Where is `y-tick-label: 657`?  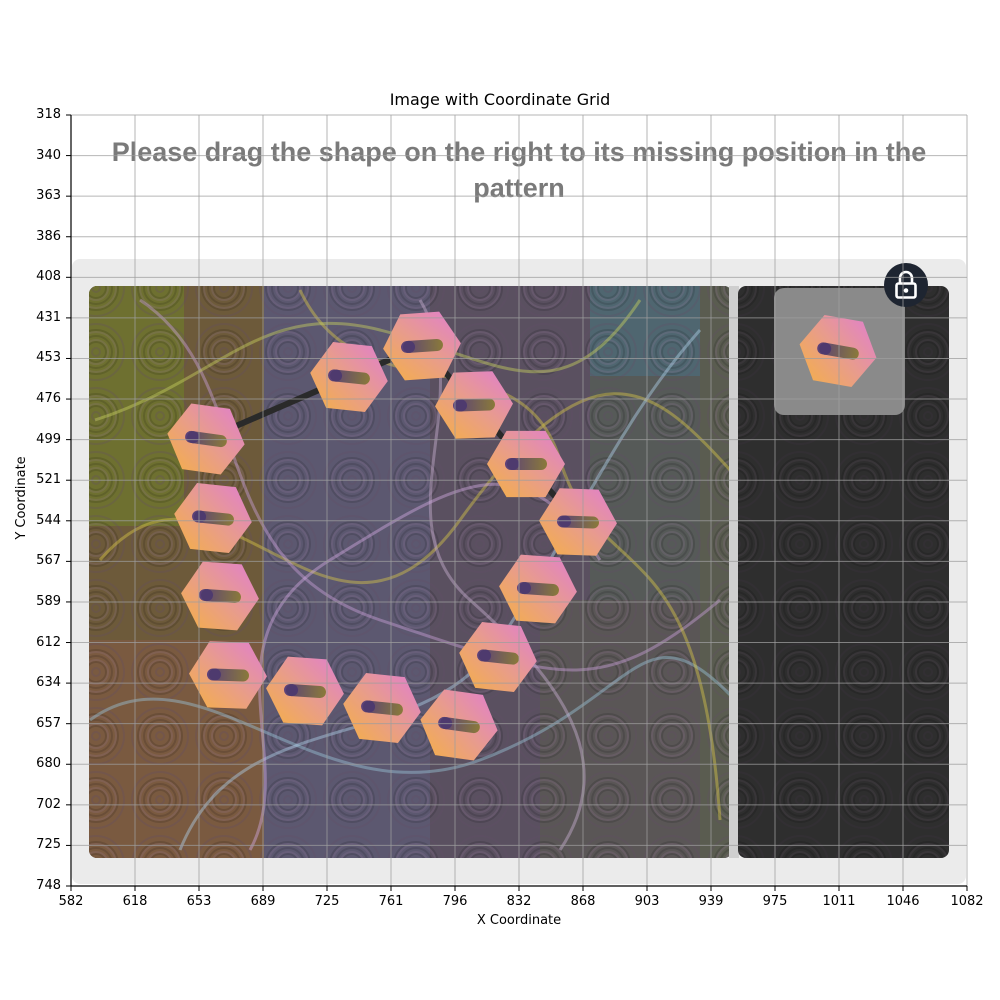
y-tick-label: 657 is located at coordinates (48, 723).